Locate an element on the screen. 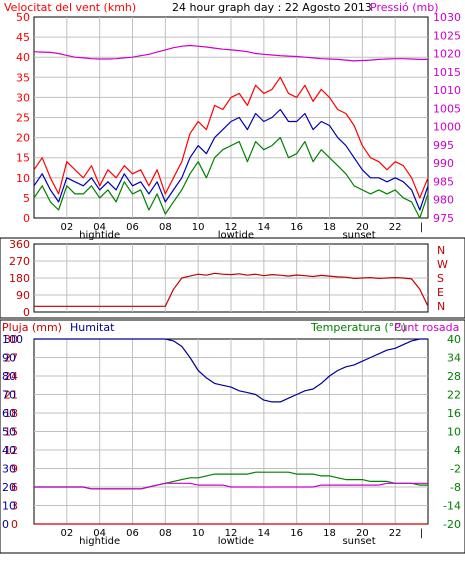 This screenshot has width=465, height=570. rain-axis-tick: 9 is located at coordinates (14, 469).